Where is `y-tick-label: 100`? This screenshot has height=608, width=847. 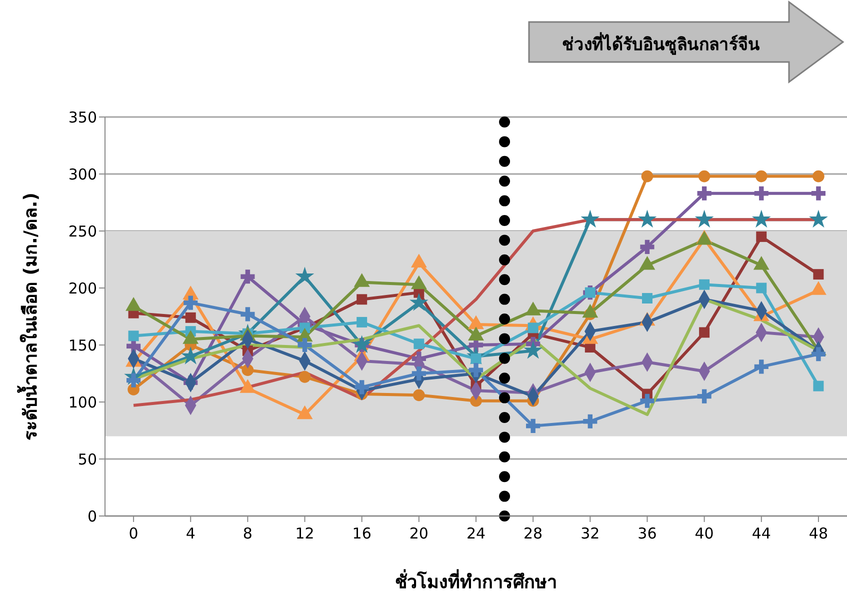
y-tick-label: 100 is located at coordinates (82, 402).